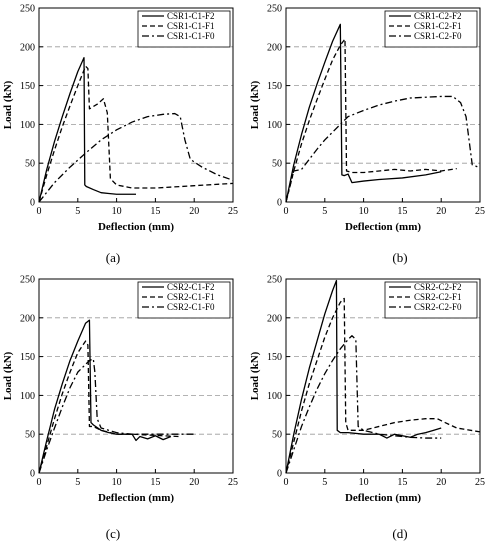 The image size is (493, 550). Describe the element at coordinates (255, 375) in the screenshot. I see `y-axis-label-d: Load (kN)` at that location.